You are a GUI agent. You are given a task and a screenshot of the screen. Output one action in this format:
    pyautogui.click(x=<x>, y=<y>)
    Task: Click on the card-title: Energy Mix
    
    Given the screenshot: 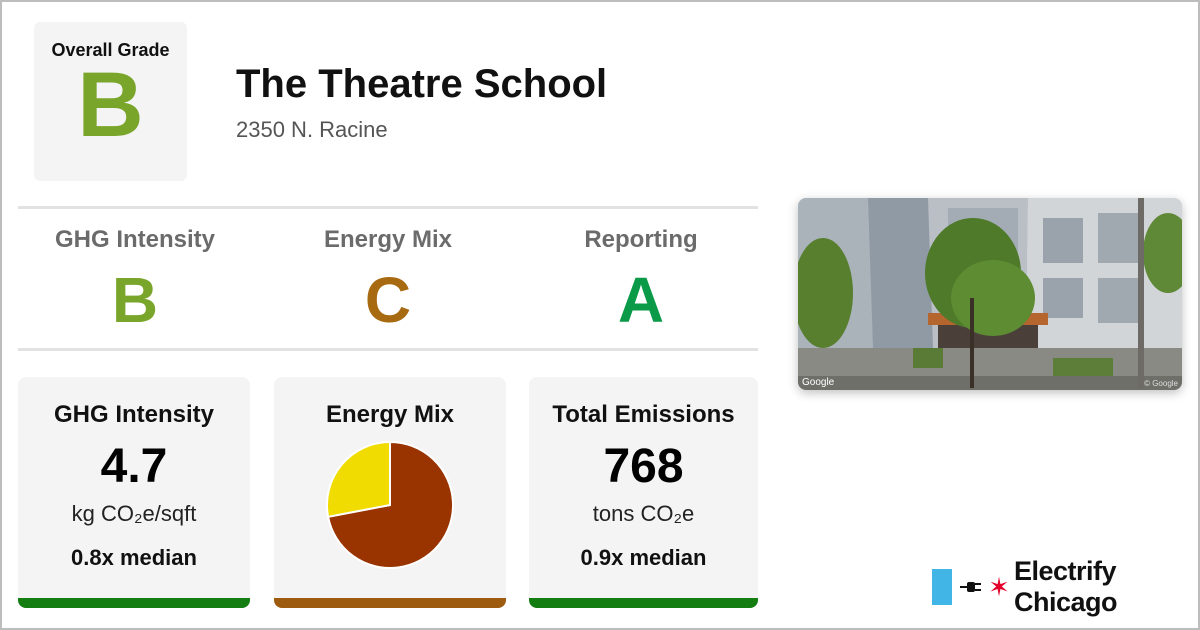 What is the action you would take?
    pyautogui.click(x=390, y=414)
    